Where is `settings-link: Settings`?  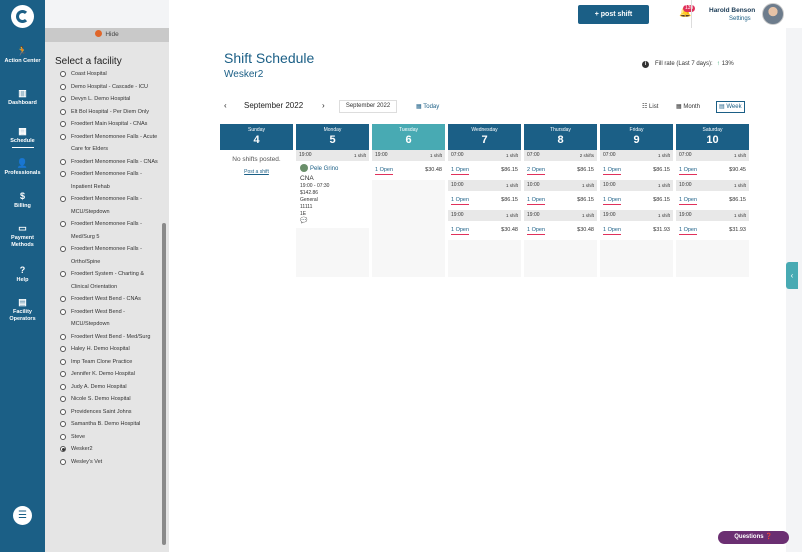 settings-link: Settings is located at coordinates (740, 19).